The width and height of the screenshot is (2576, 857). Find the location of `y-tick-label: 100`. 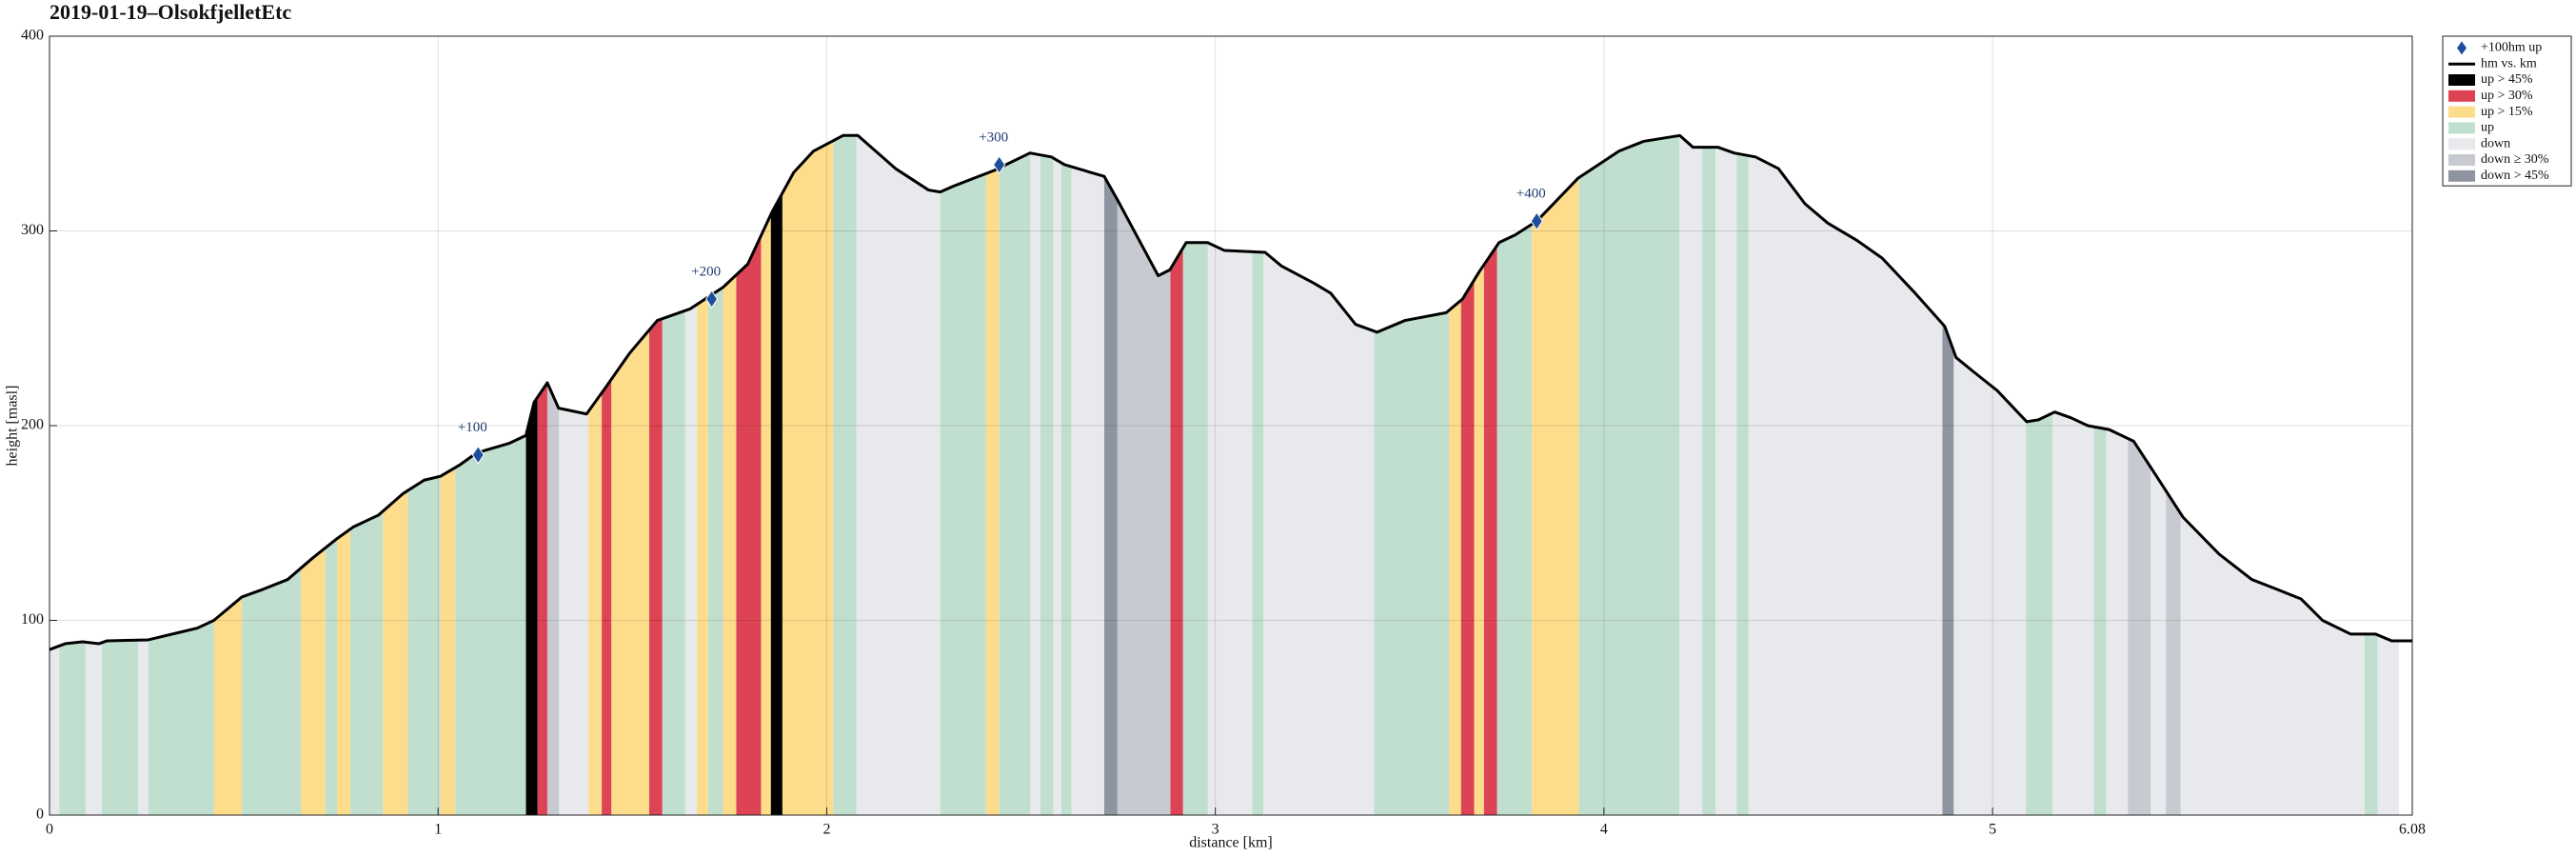

y-tick-label: 100 is located at coordinates (32, 619).